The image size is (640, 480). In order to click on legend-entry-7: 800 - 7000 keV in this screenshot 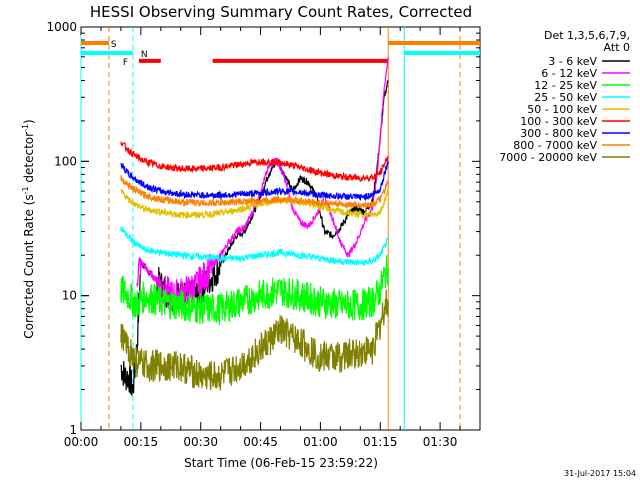, I will do `click(555, 145)`.